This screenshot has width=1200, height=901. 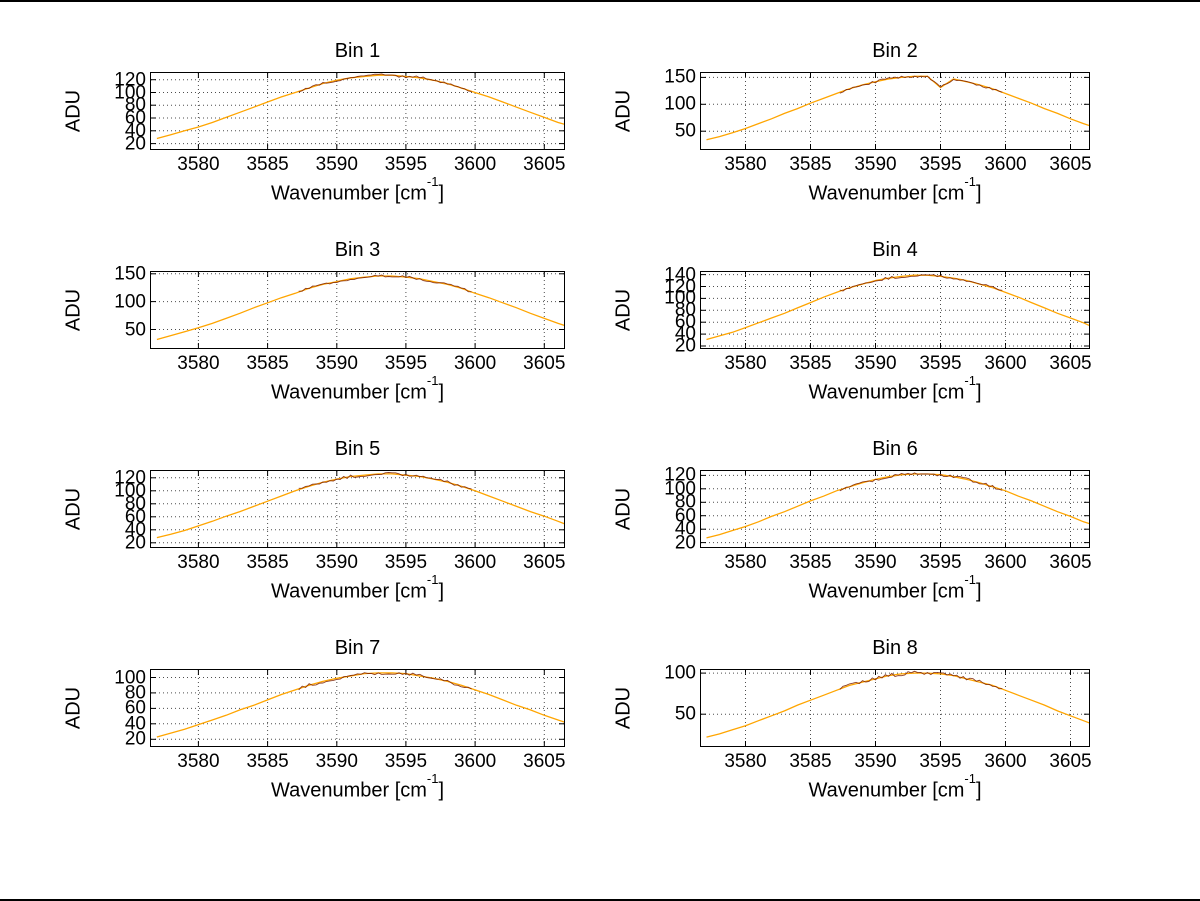 What do you see at coordinates (674, 705) in the screenshot?
I see `y-tick-labels: 50 100` at bounding box center [674, 705].